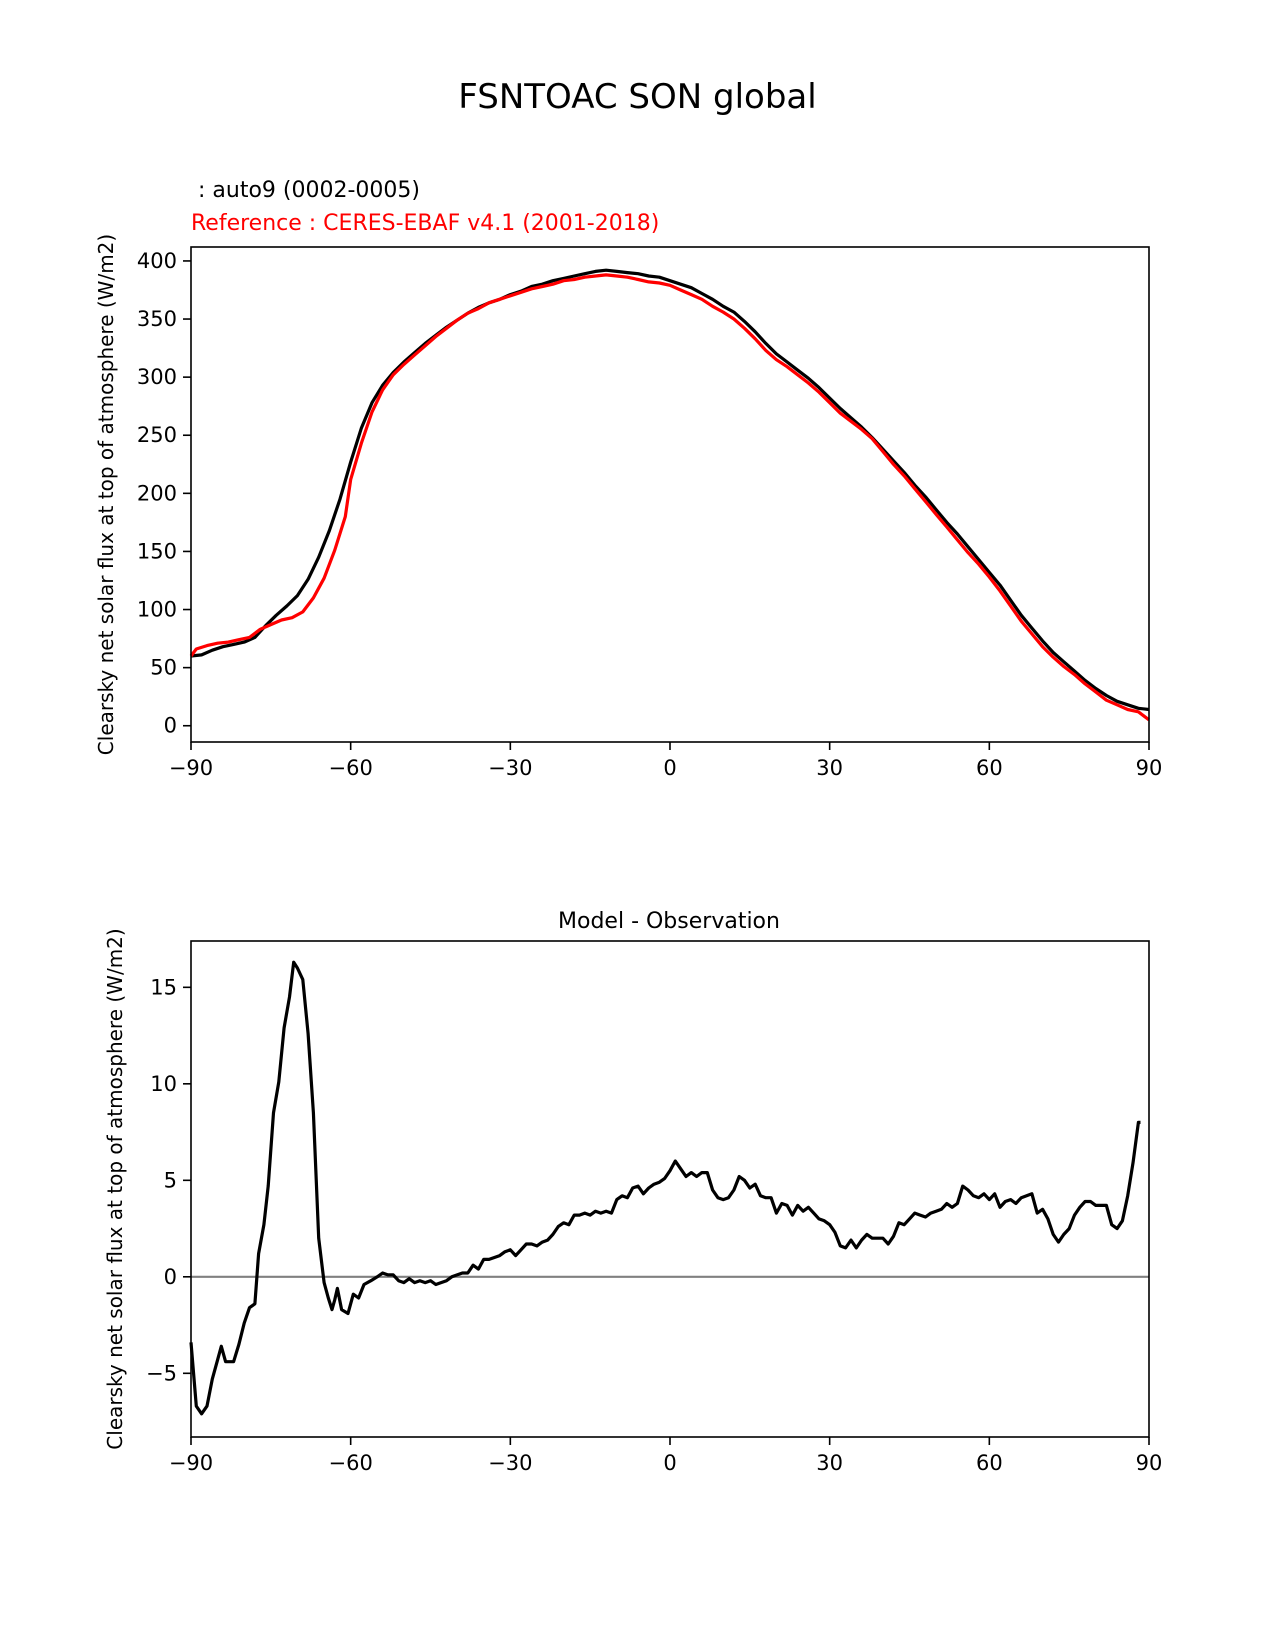 The image size is (1275, 1650). What do you see at coordinates (351, 768) in the screenshot?
I see `top-x-tick-label: −60` at bounding box center [351, 768].